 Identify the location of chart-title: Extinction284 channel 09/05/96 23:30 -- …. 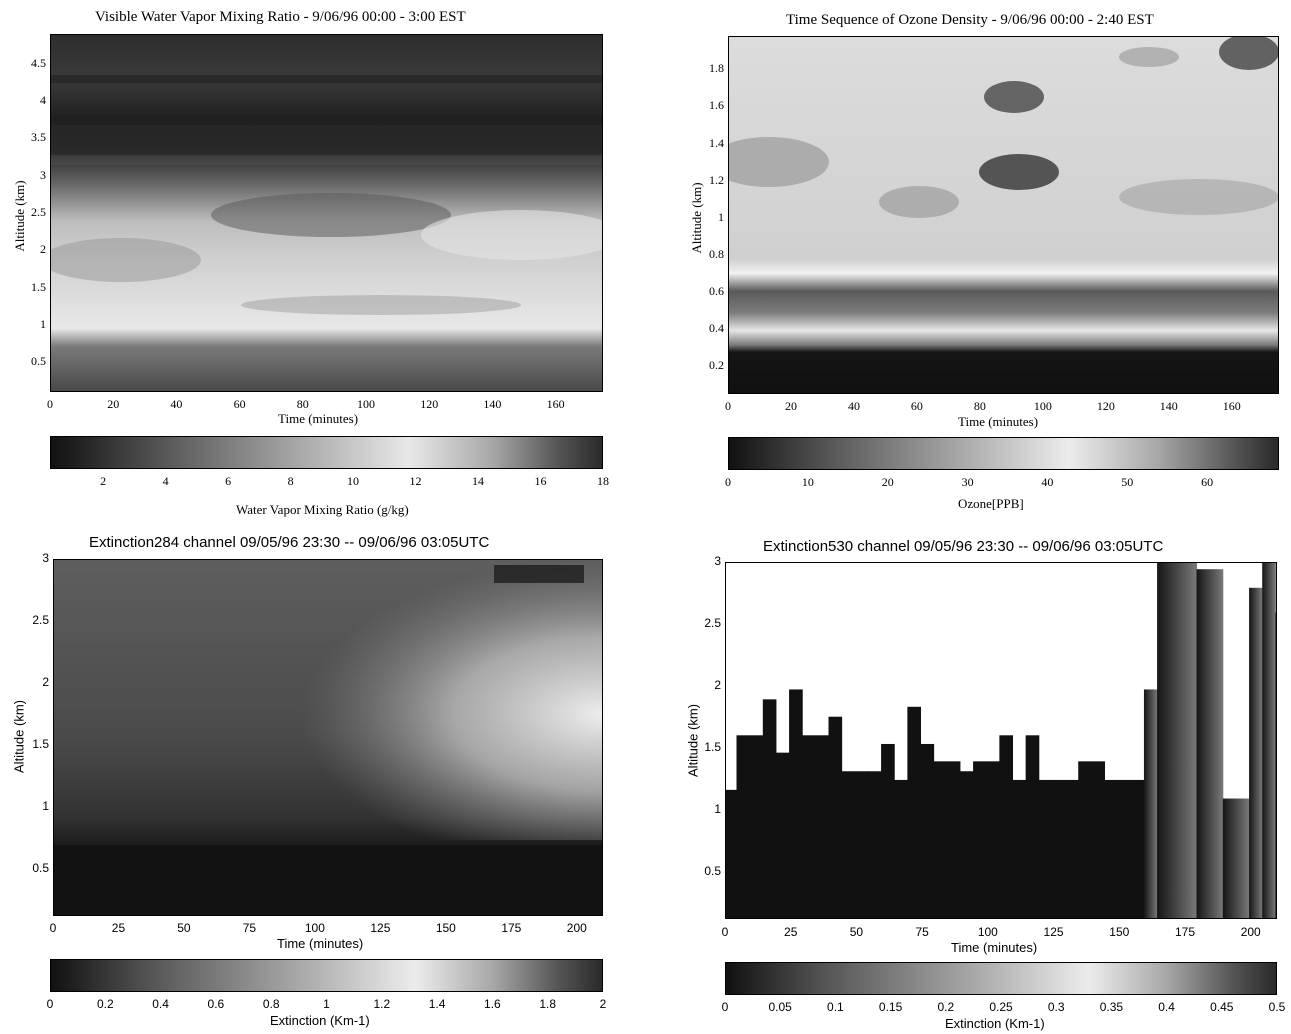
(289, 542).